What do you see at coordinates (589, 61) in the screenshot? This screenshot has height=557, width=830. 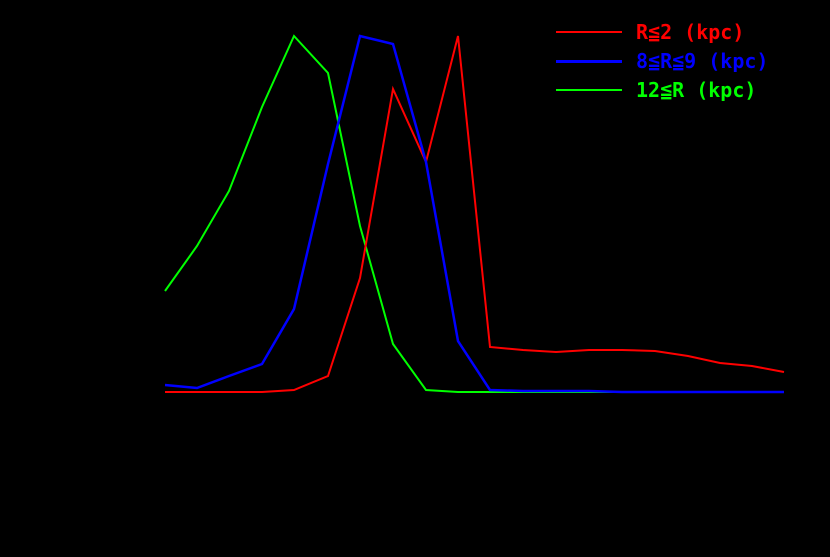 I see `legend-swatch-blue` at bounding box center [589, 61].